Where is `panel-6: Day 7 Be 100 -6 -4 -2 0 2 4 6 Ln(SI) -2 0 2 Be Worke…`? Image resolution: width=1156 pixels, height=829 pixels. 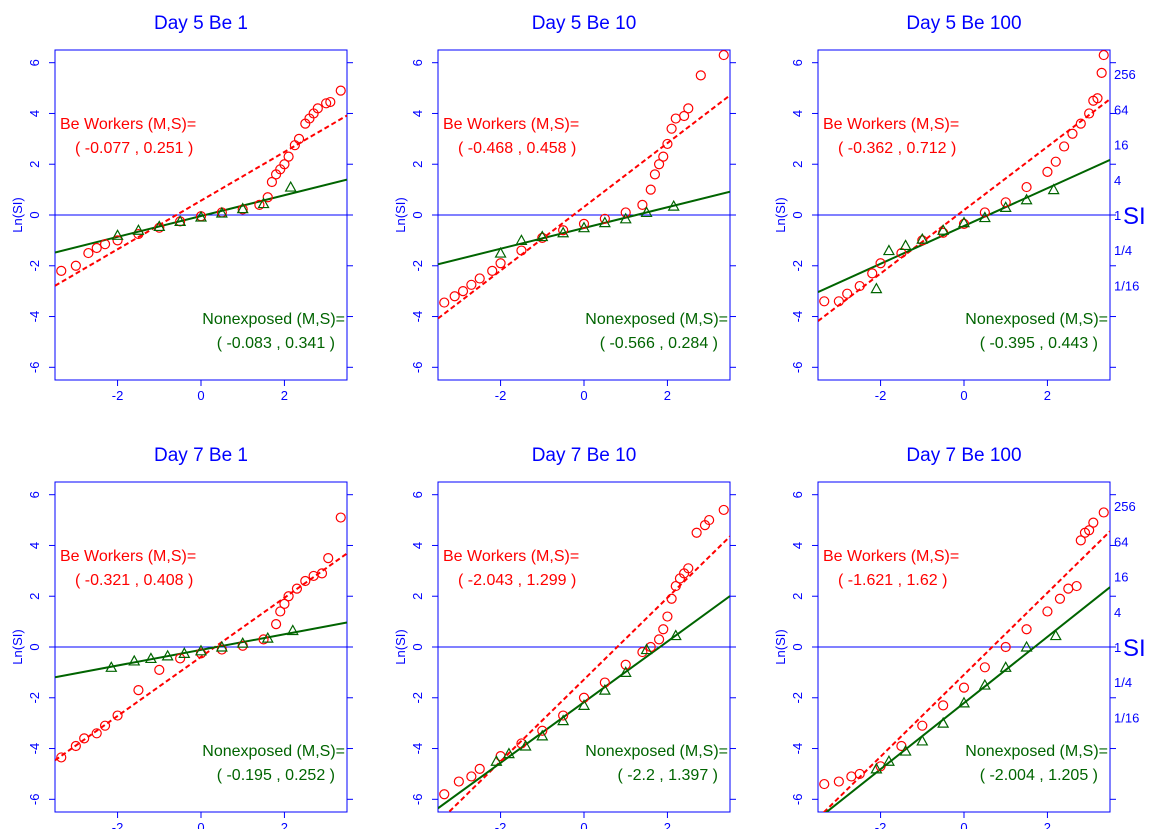
panel-6: Day 7 Be 100 -6 -4 -2 0 2 4 6 Ln(SI) -2 0 2 Be Worke… is located at coordinates (959, 637).